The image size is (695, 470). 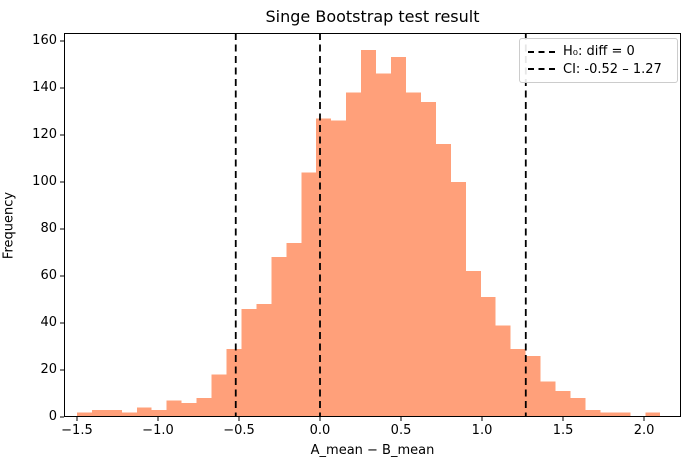 I want to click on legend-label-h0: H₀: diff = 0, so click(x=599, y=52).